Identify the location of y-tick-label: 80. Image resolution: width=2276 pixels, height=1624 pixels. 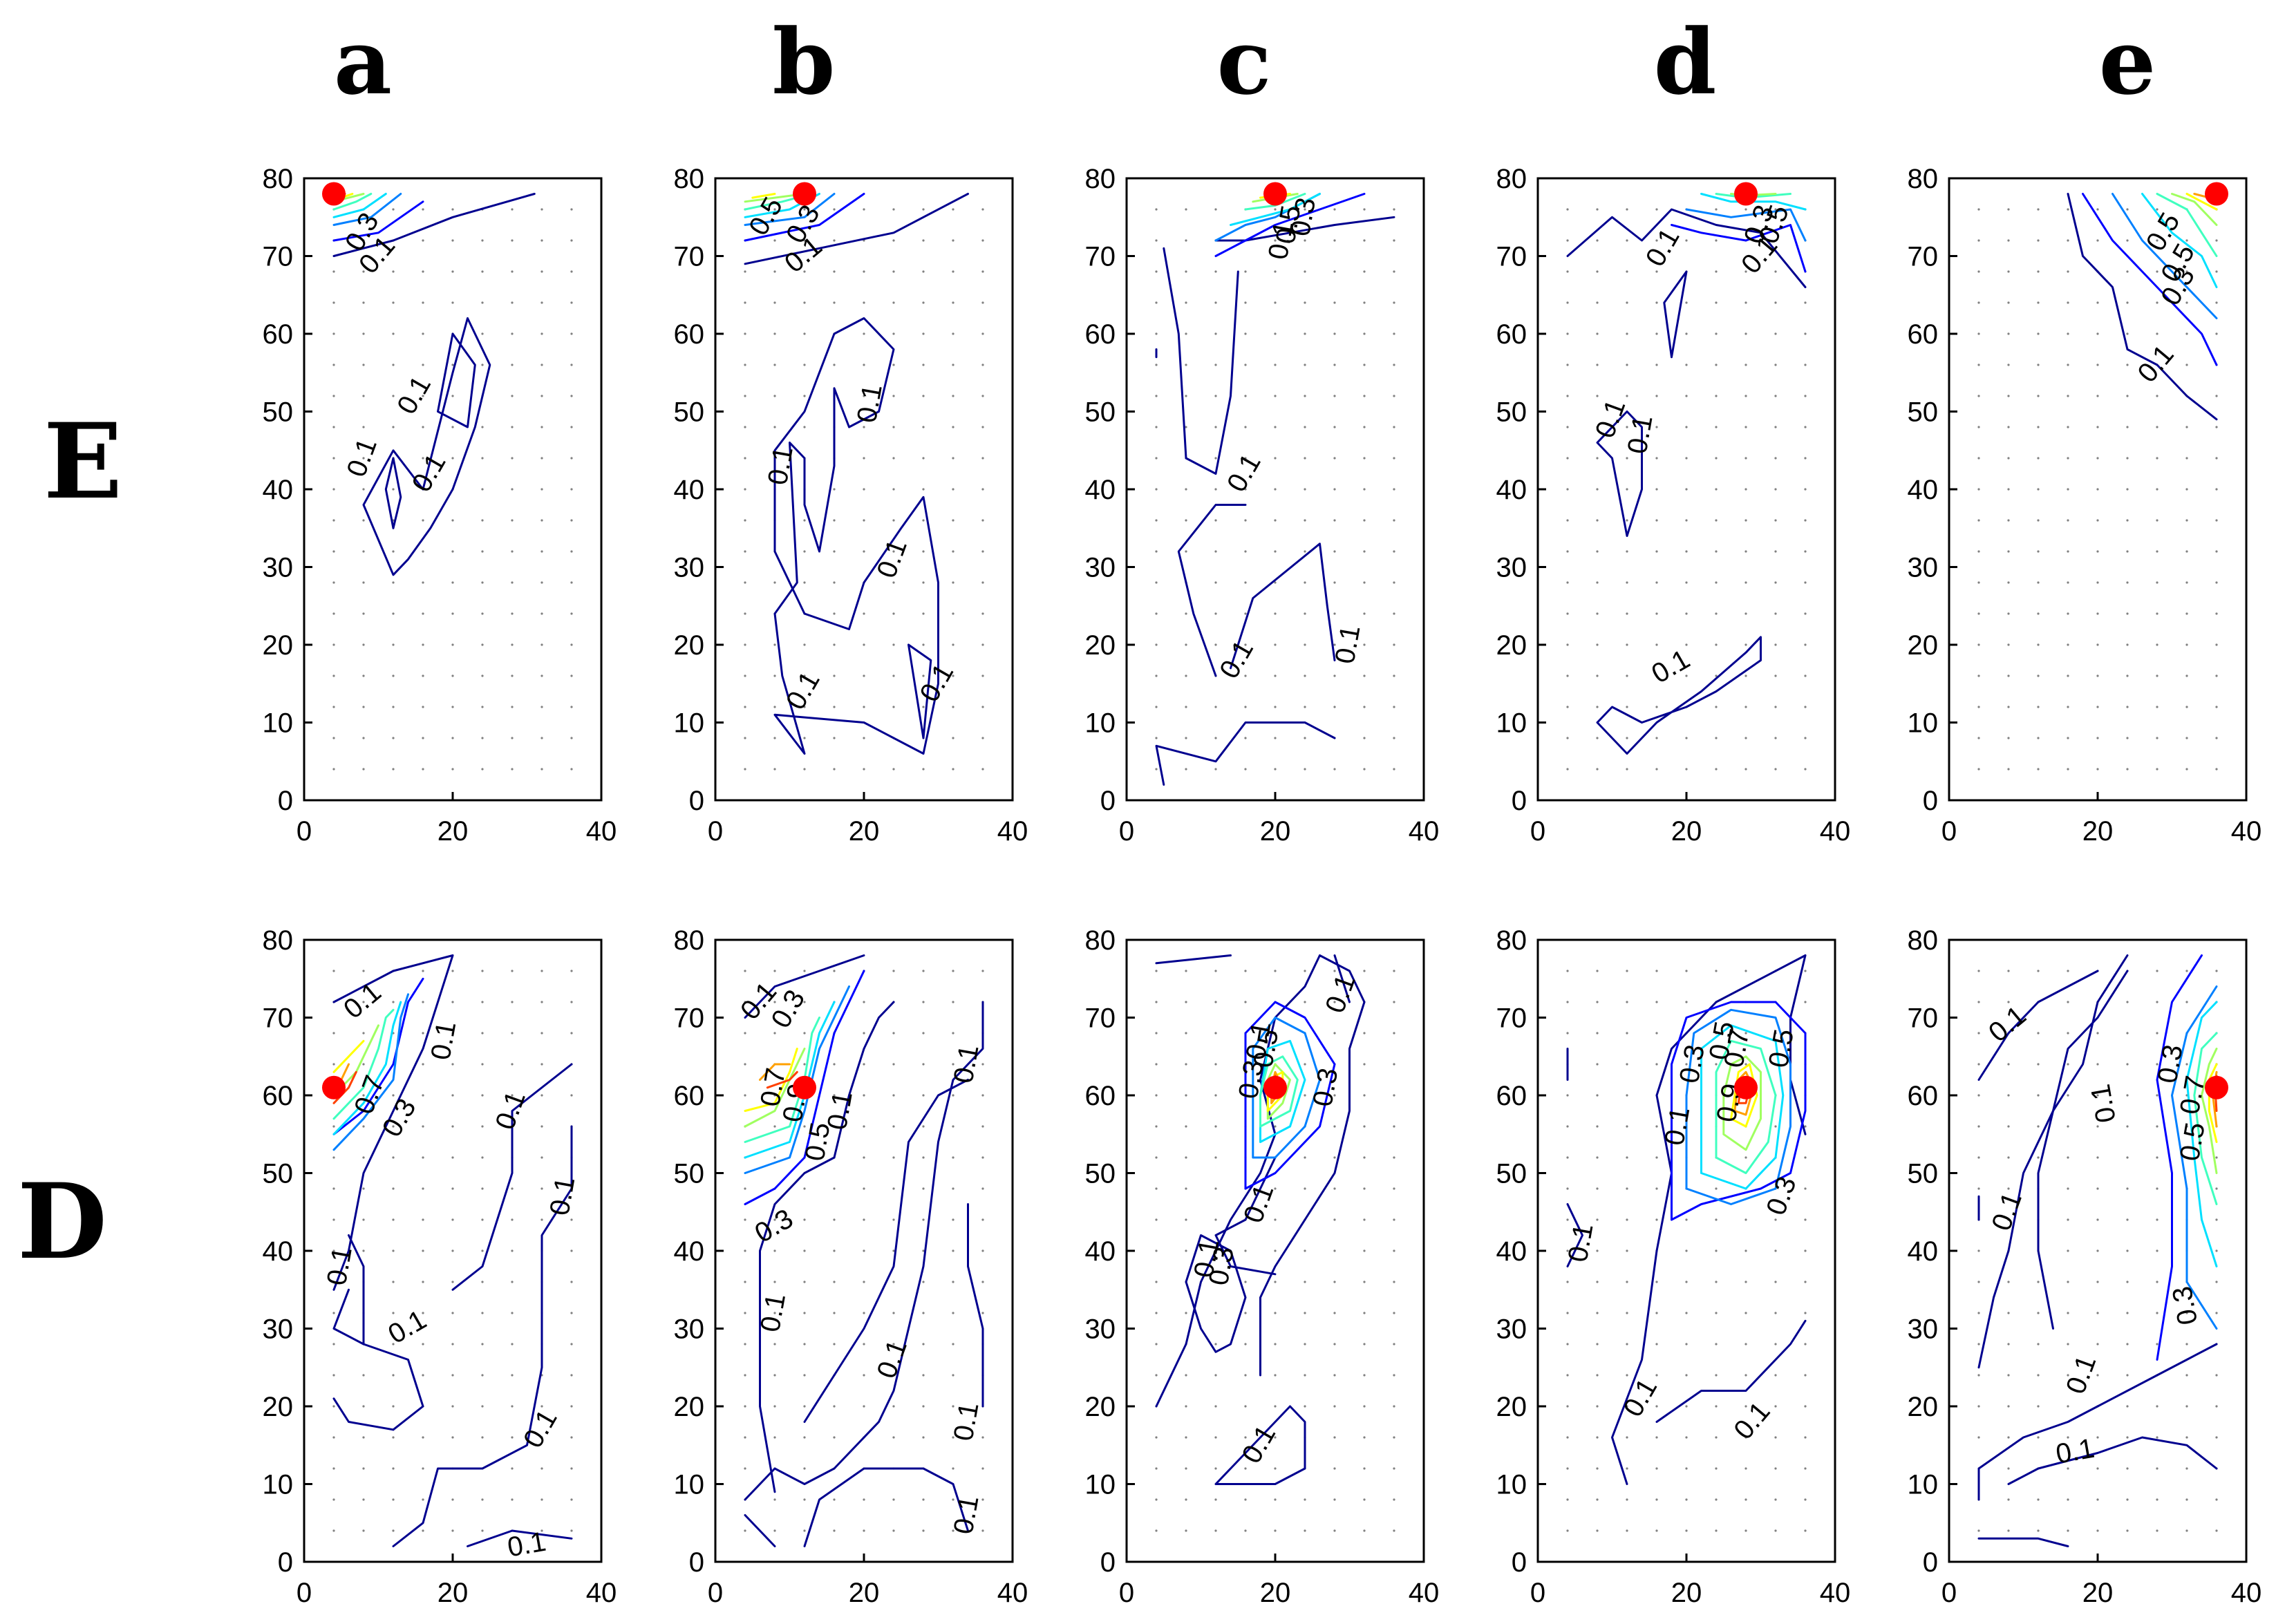
(689, 940).